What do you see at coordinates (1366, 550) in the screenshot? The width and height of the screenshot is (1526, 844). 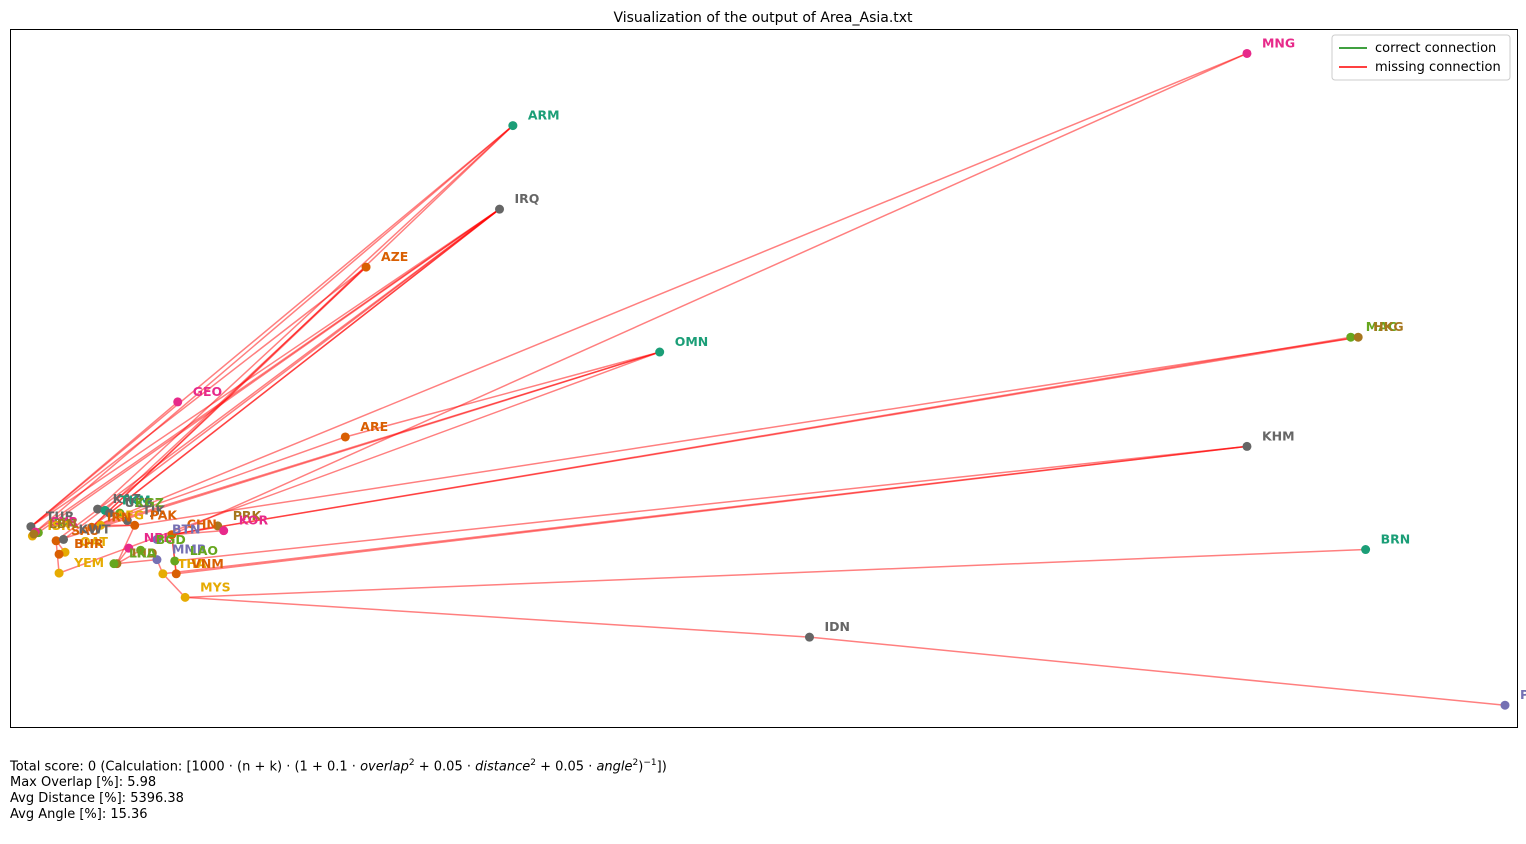 I see `node-brn` at bounding box center [1366, 550].